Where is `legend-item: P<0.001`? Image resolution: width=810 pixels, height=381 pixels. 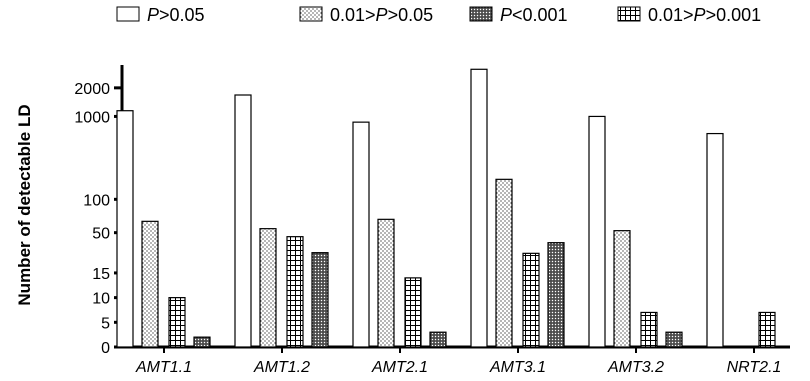 legend-item: P<0.001 is located at coordinates (518, 15).